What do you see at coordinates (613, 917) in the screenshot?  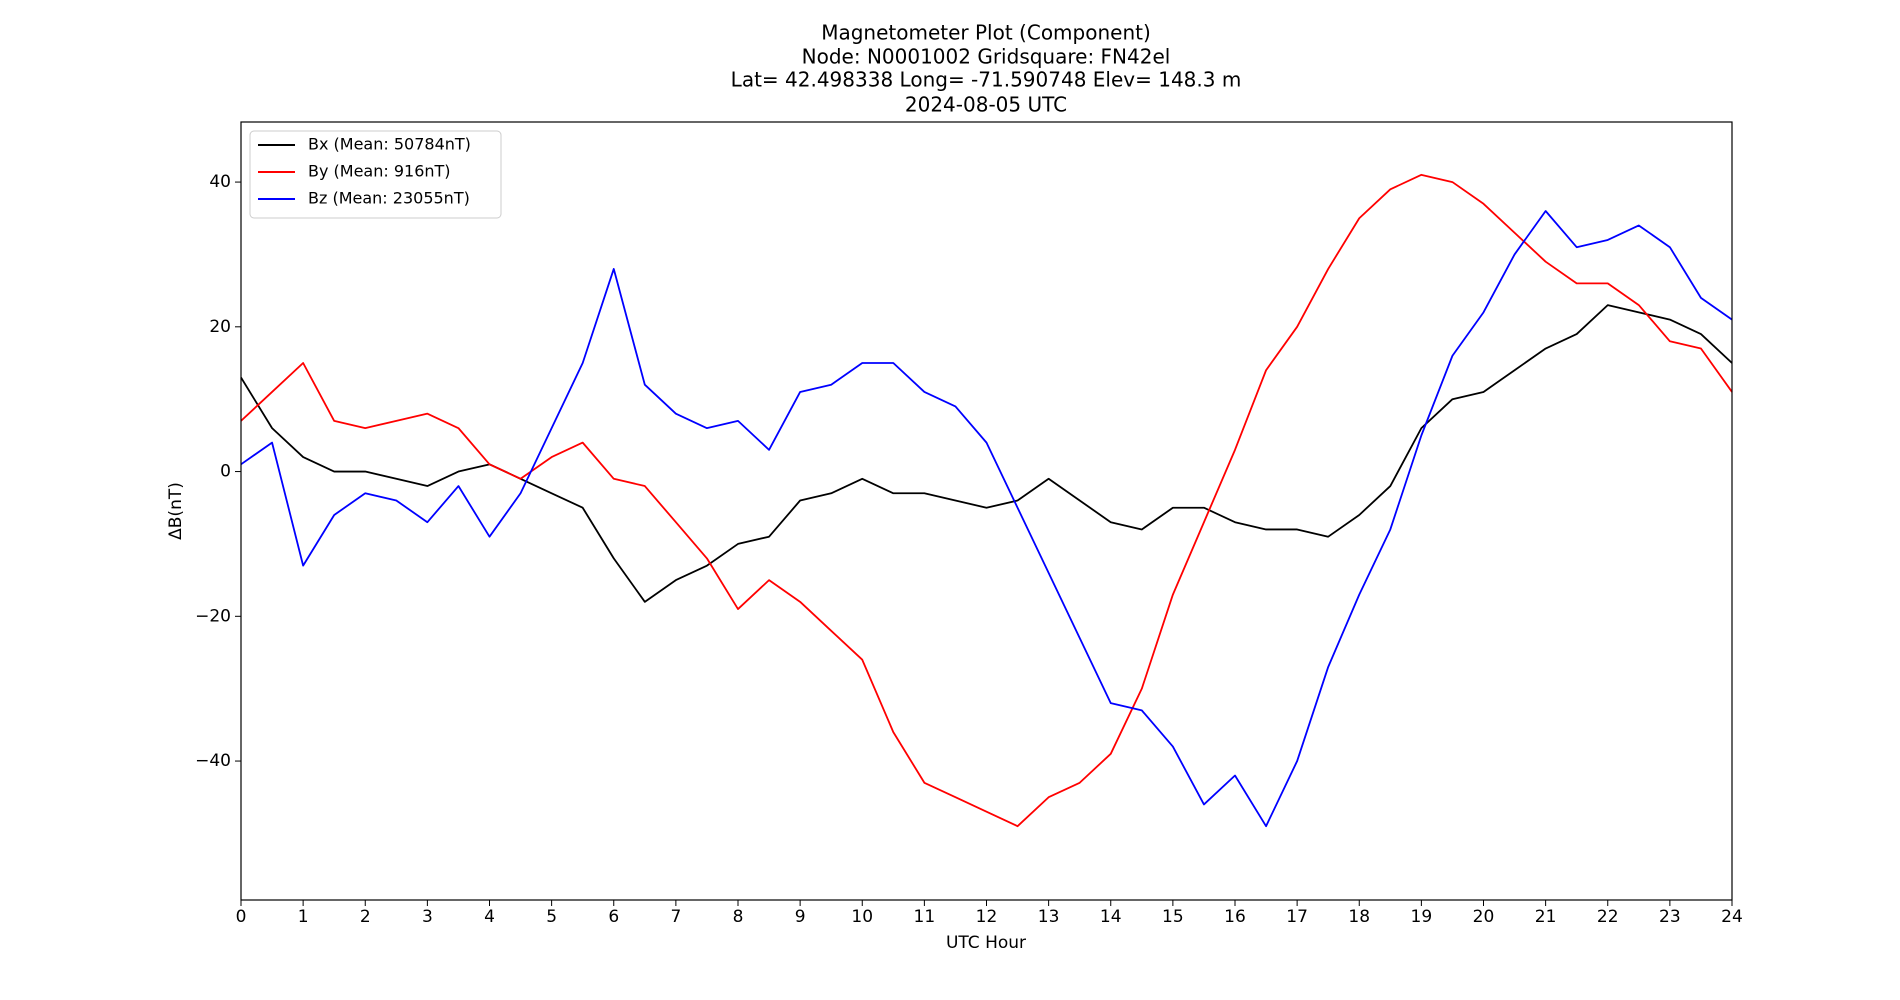 I see `x-tick-label: 6` at bounding box center [613, 917].